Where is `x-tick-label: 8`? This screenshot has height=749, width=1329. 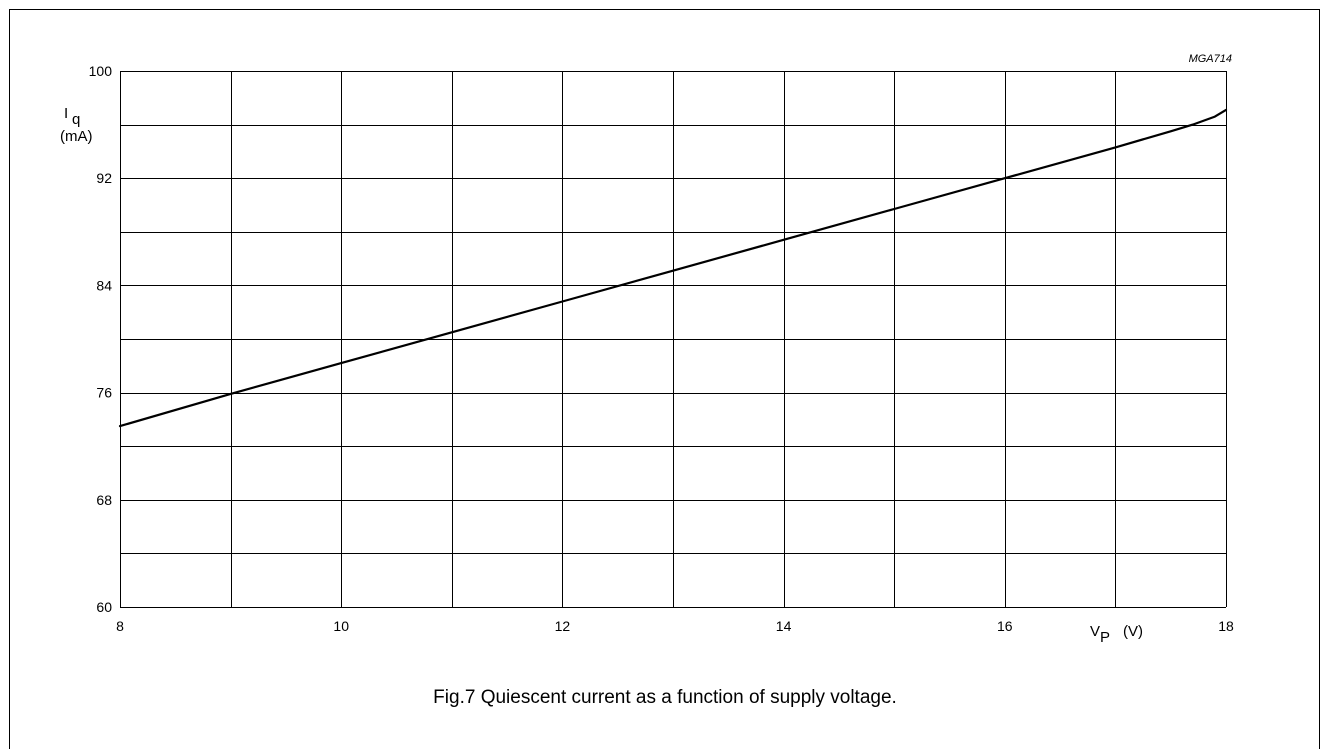 x-tick-label: 8 is located at coordinates (120, 626).